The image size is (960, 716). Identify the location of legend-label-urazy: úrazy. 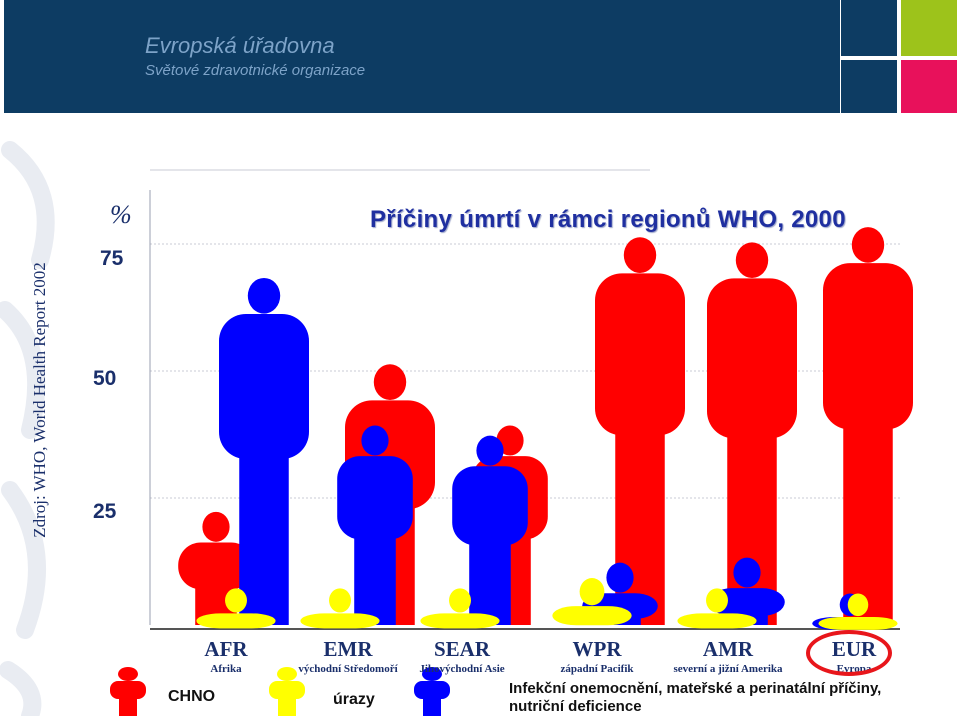
(354, 699).